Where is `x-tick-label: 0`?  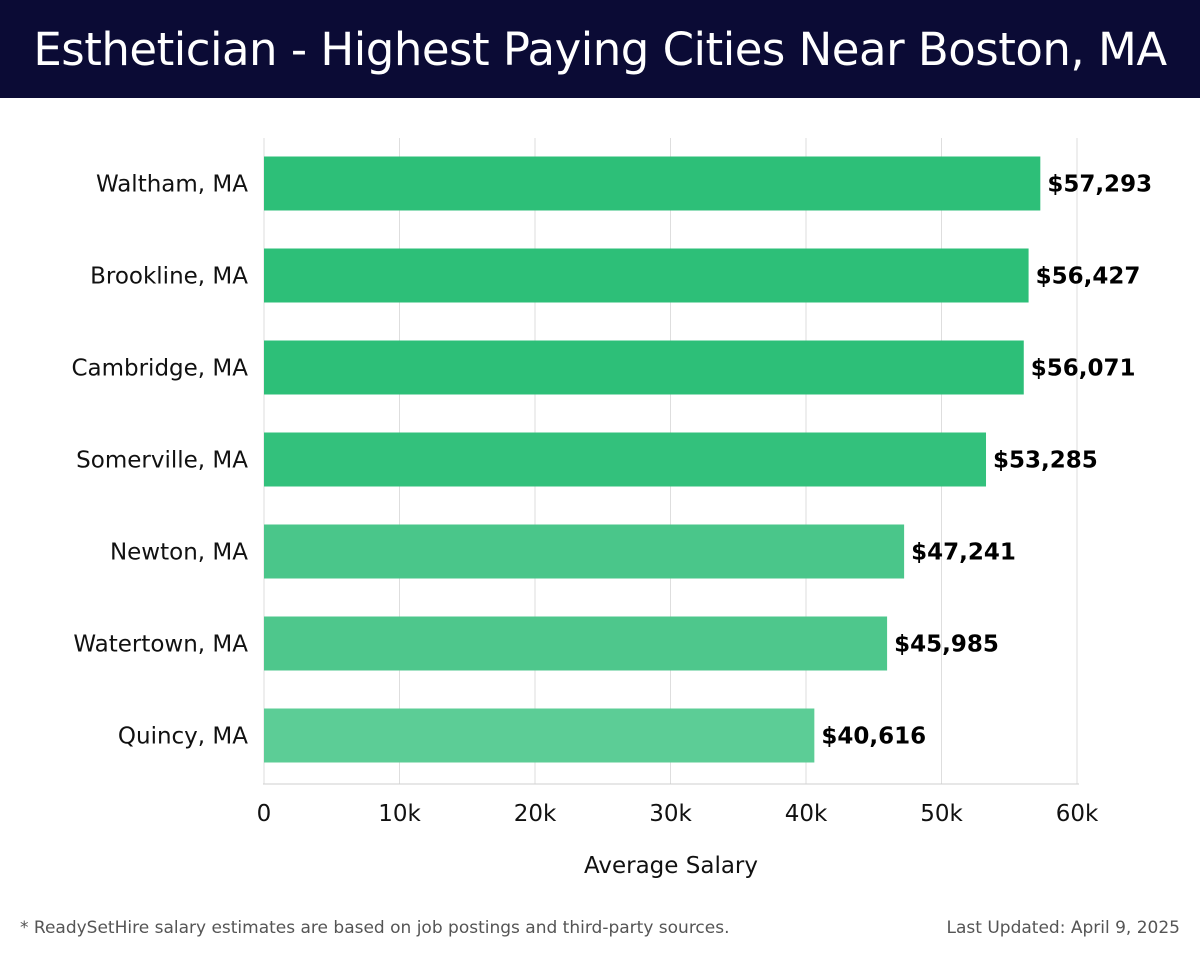
x-tick-label: 0 is located at coordinates (264, 814).